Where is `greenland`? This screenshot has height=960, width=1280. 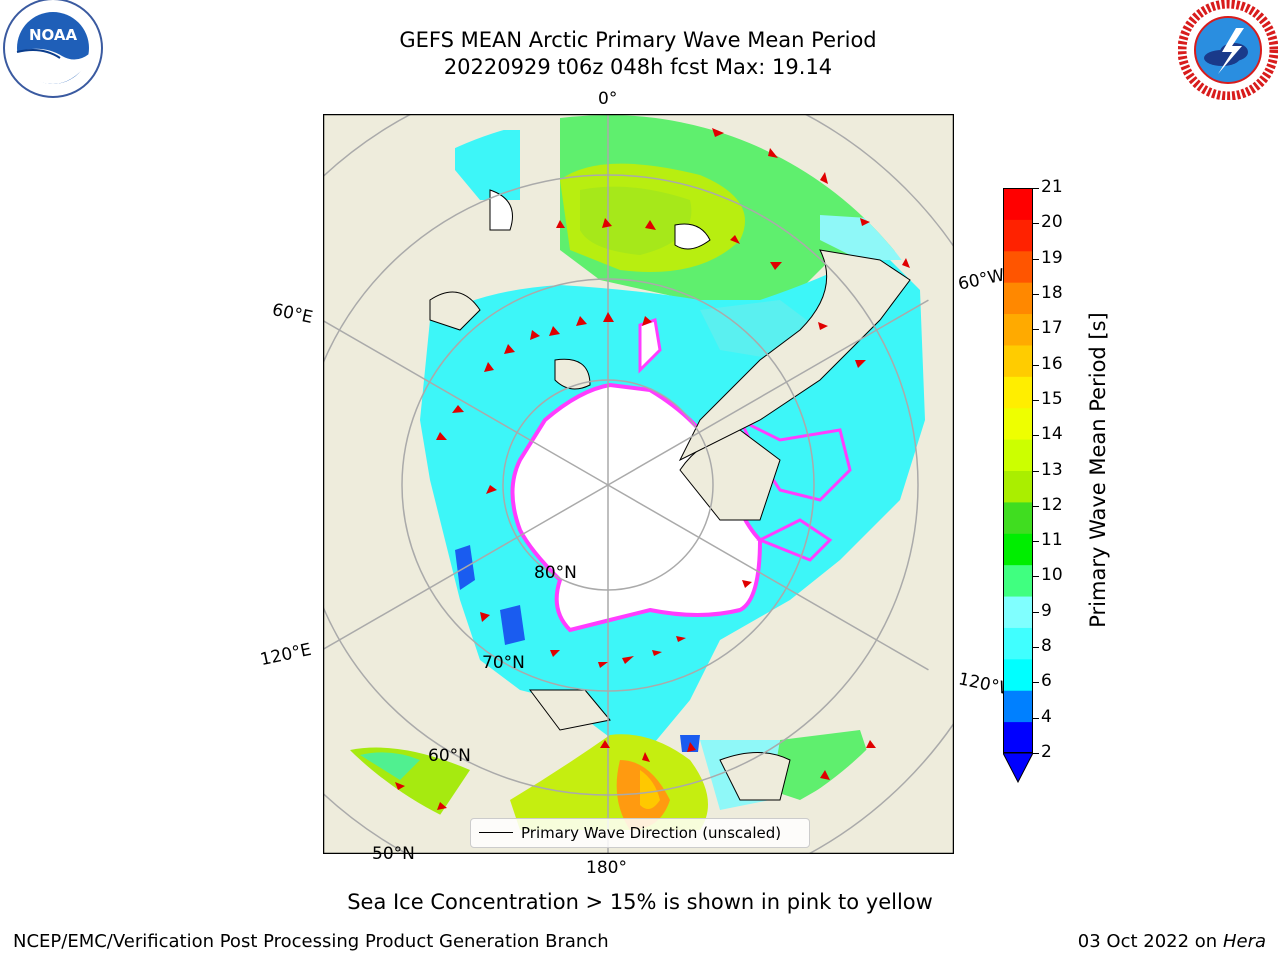
greenland is located at coordinates (794, 355).